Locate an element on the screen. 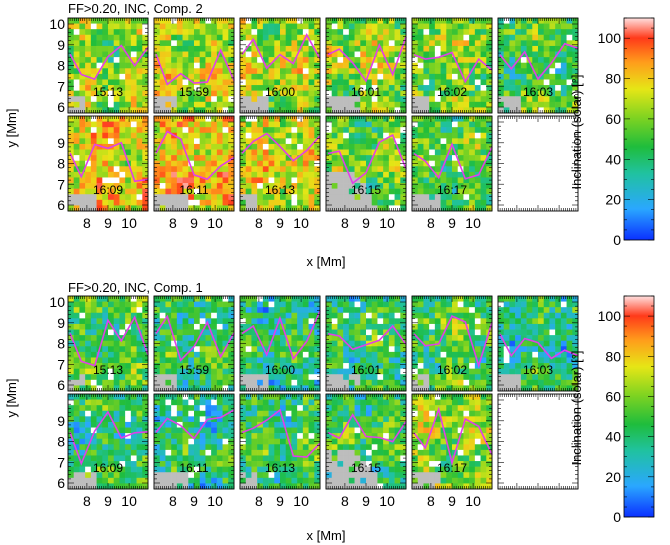  time-label: 16:15 is located at coordinates (366, 190).